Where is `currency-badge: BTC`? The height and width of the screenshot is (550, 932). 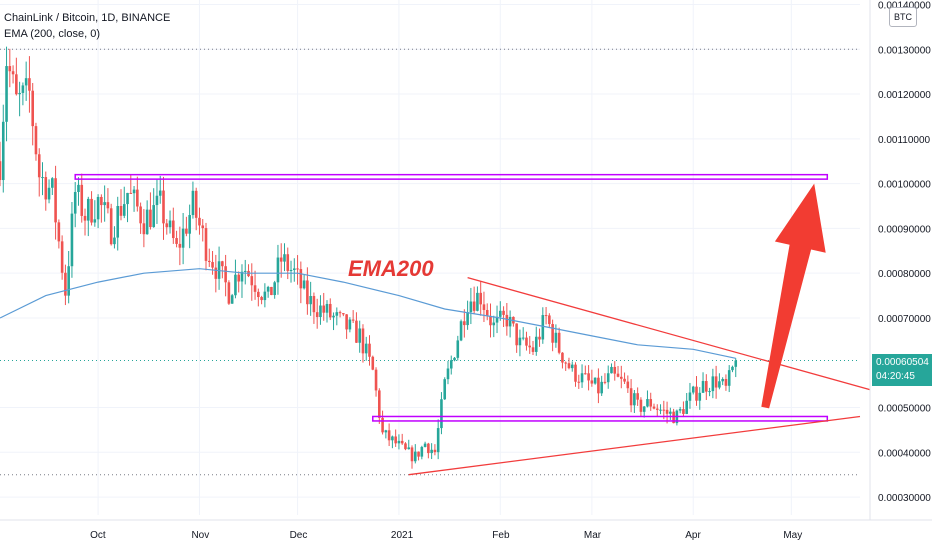 currency-badge: BTC is located at coordinates (903, 17).